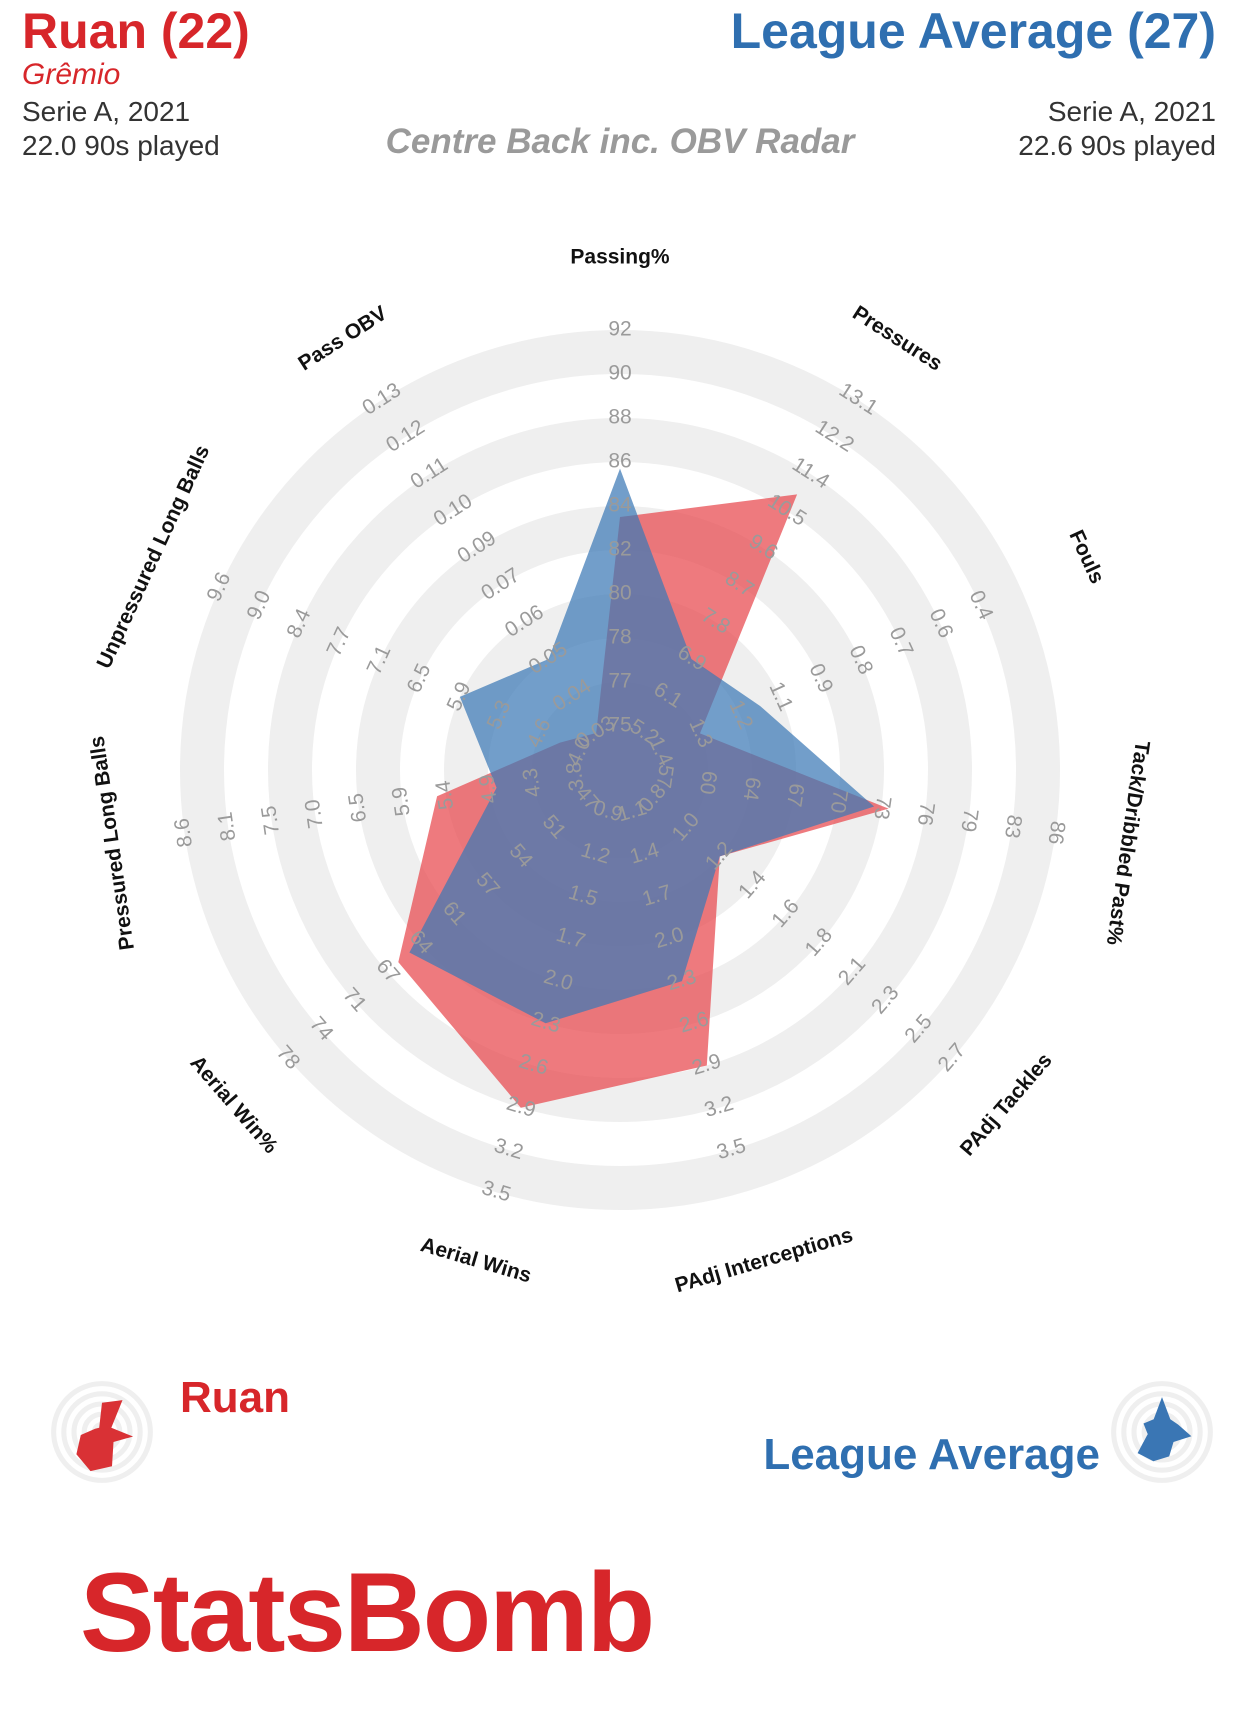  I want to click on radar-axis-label: PAdj Tackles, so click(1006, 1105).